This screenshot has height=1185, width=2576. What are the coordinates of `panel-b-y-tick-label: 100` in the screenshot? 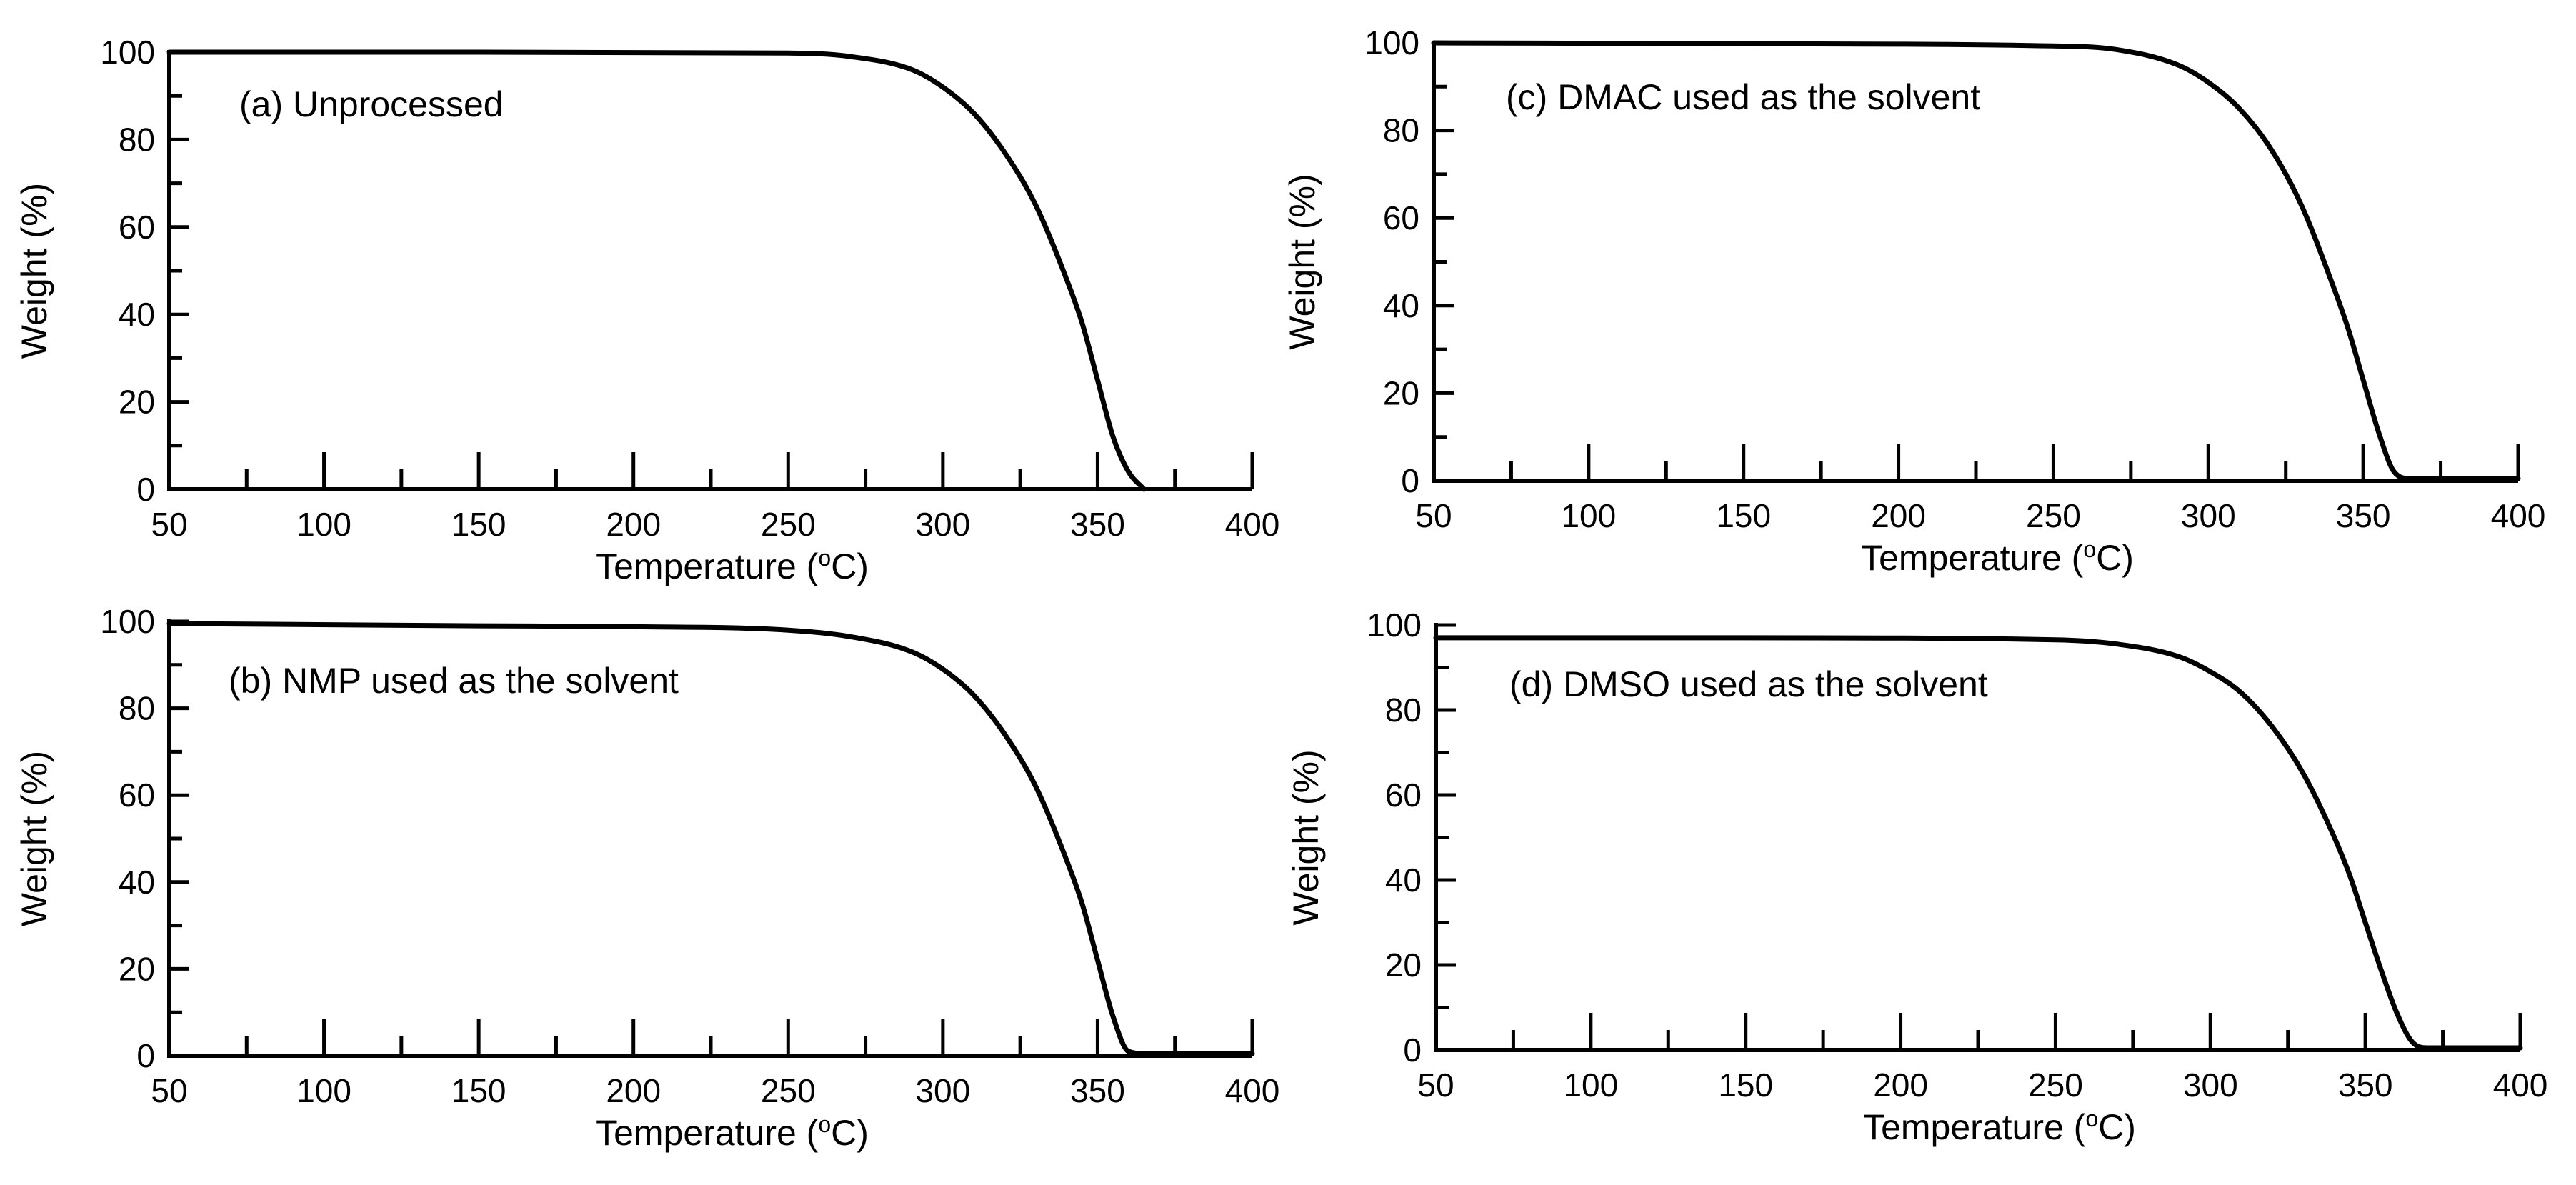 It's located at (128, 621).